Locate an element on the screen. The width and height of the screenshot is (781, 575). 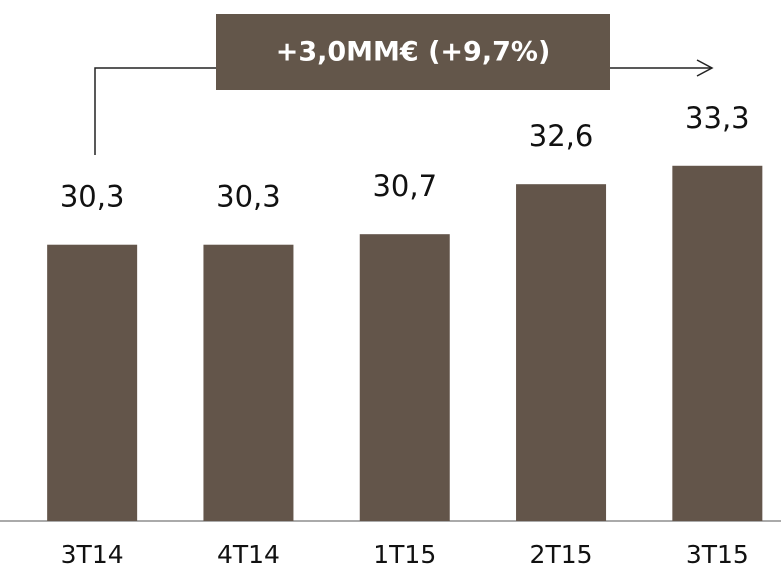
arrow-head is located at coordinates (705, 68).